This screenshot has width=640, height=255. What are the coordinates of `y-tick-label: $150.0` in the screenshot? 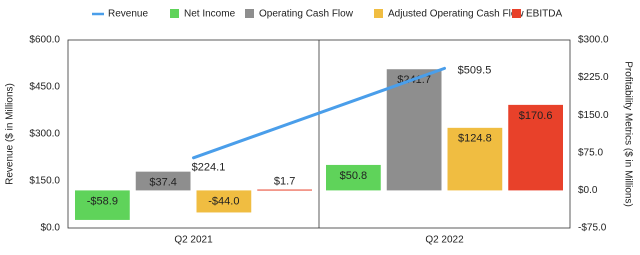 It's located at (44, 181).